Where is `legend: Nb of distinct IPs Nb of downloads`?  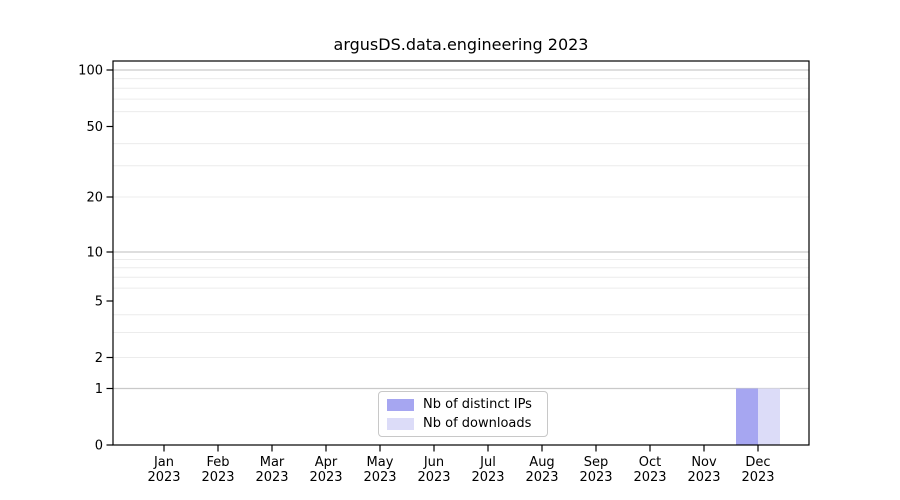 legend: Nb of distinct IPs Nb of downloads is located at coordinates (463, 414).